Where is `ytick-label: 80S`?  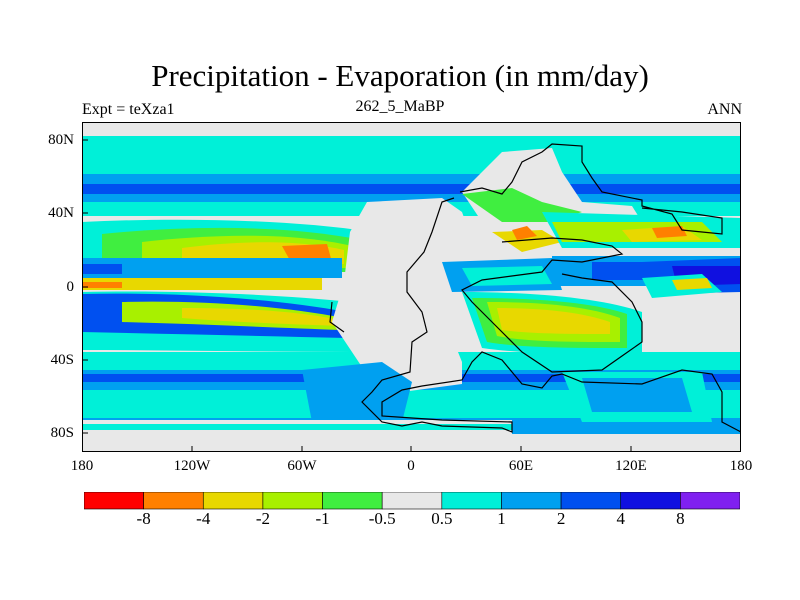
ytick-label: 80S is located at coordinates (62, 433).